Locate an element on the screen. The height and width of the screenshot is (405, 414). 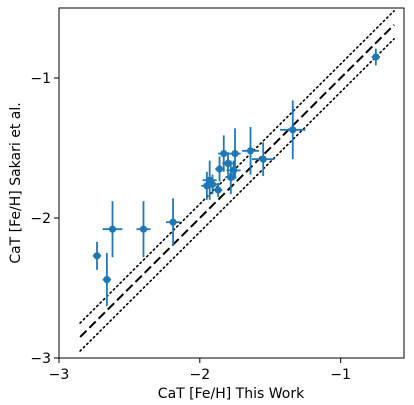
y-tick-label: −3 is located at coordinates (40, 359).